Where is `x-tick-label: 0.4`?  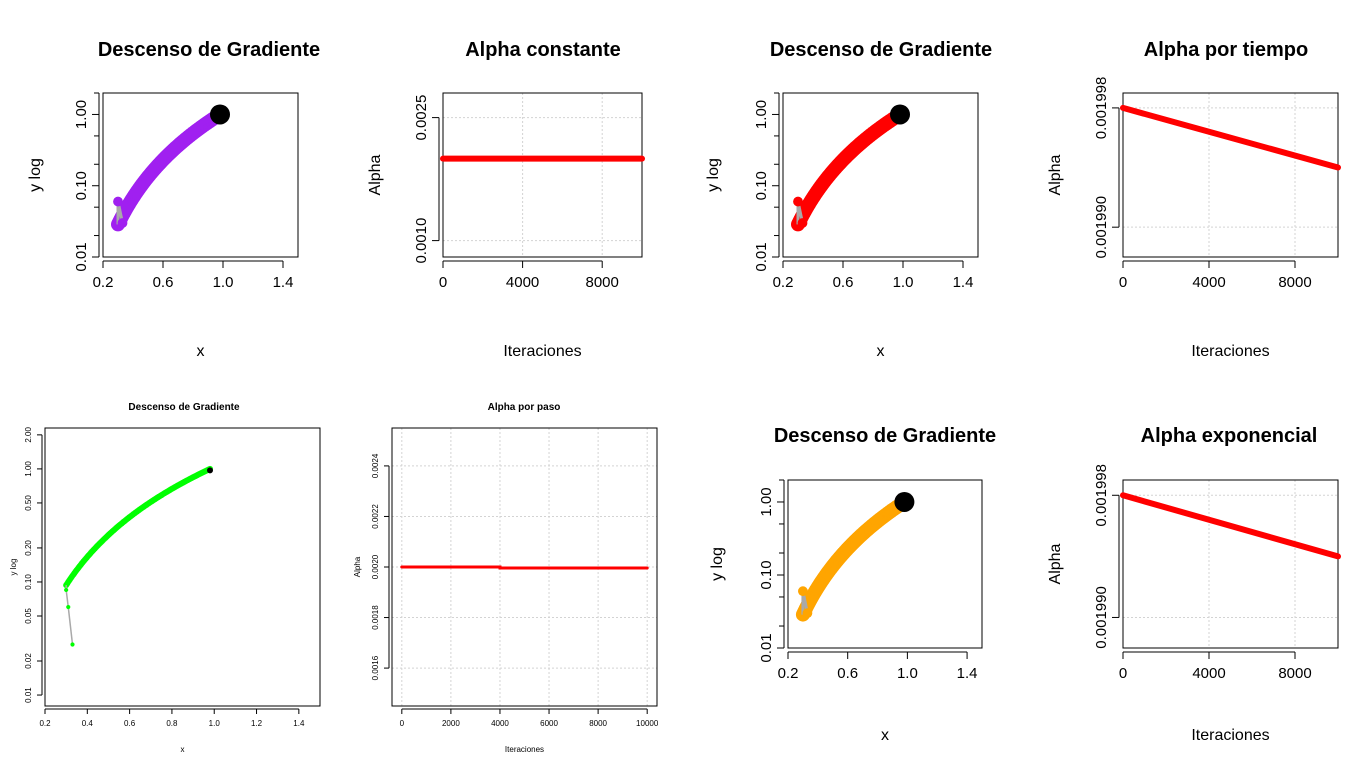 x-tick-label: 0.4 is located at coordinates (88, 723).